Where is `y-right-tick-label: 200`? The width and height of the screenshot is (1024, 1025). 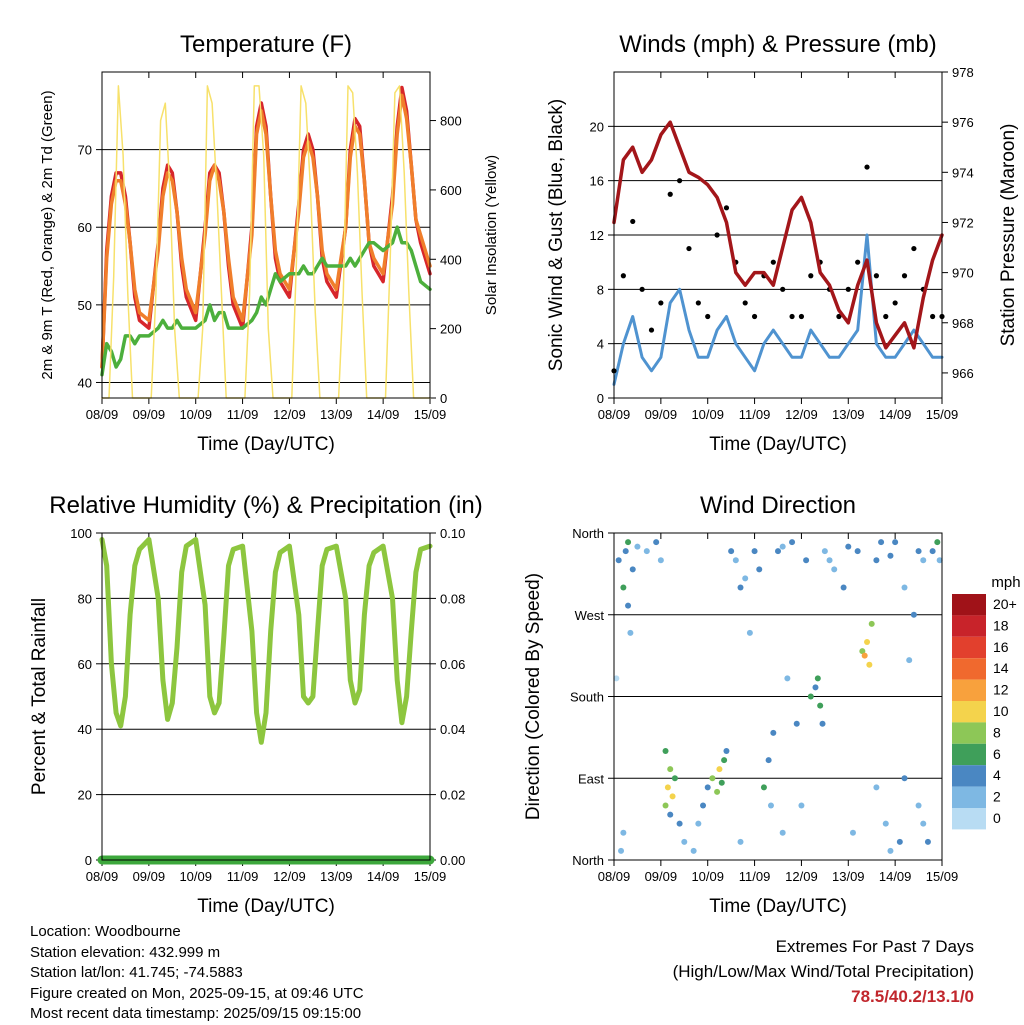 y-right-tick-label: 200 is located at coordinates (451, 329).